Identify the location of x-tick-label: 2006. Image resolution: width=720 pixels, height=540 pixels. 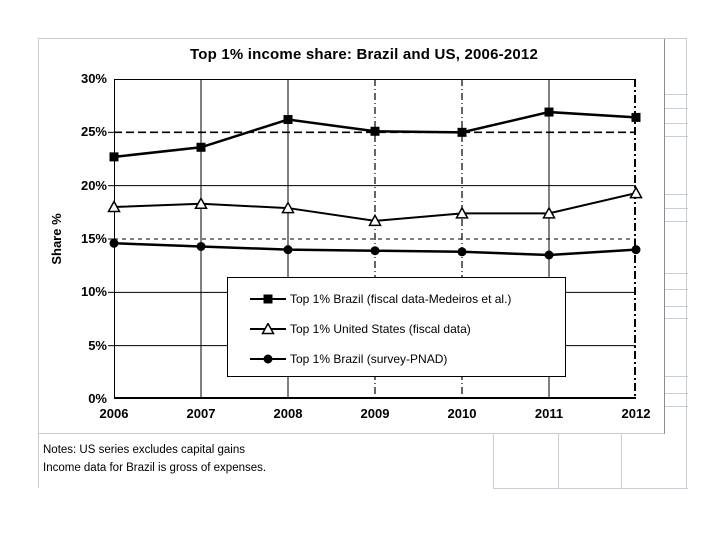
(114, 413).